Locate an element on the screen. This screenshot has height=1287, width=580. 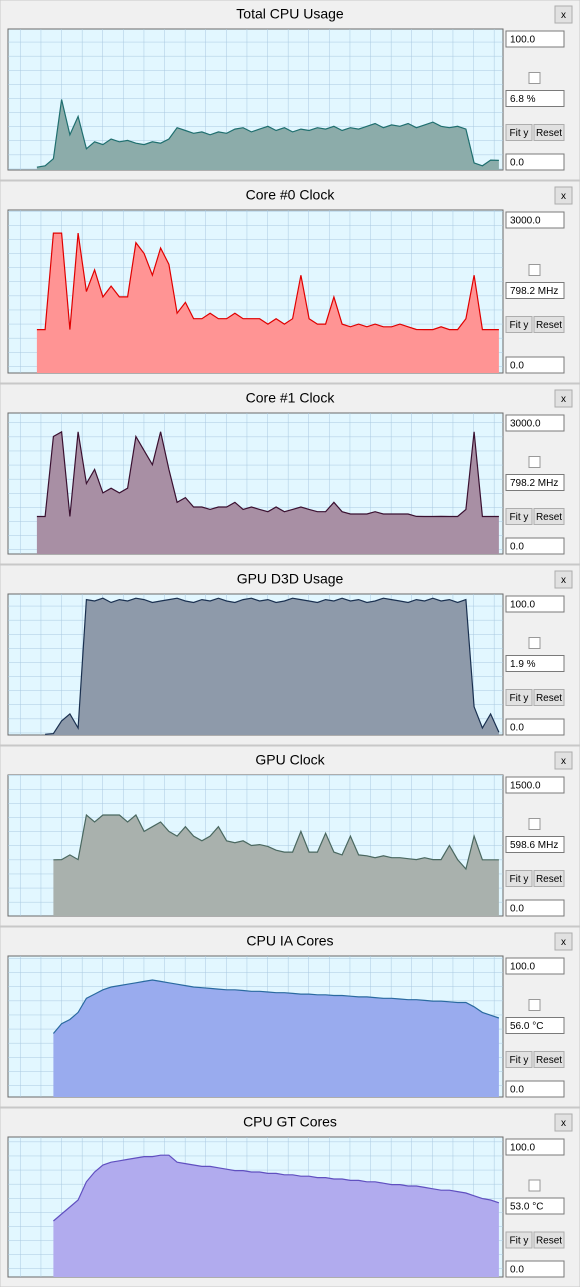
y-limit-box-label: 1500.0 is located at coordinates (525, 786).